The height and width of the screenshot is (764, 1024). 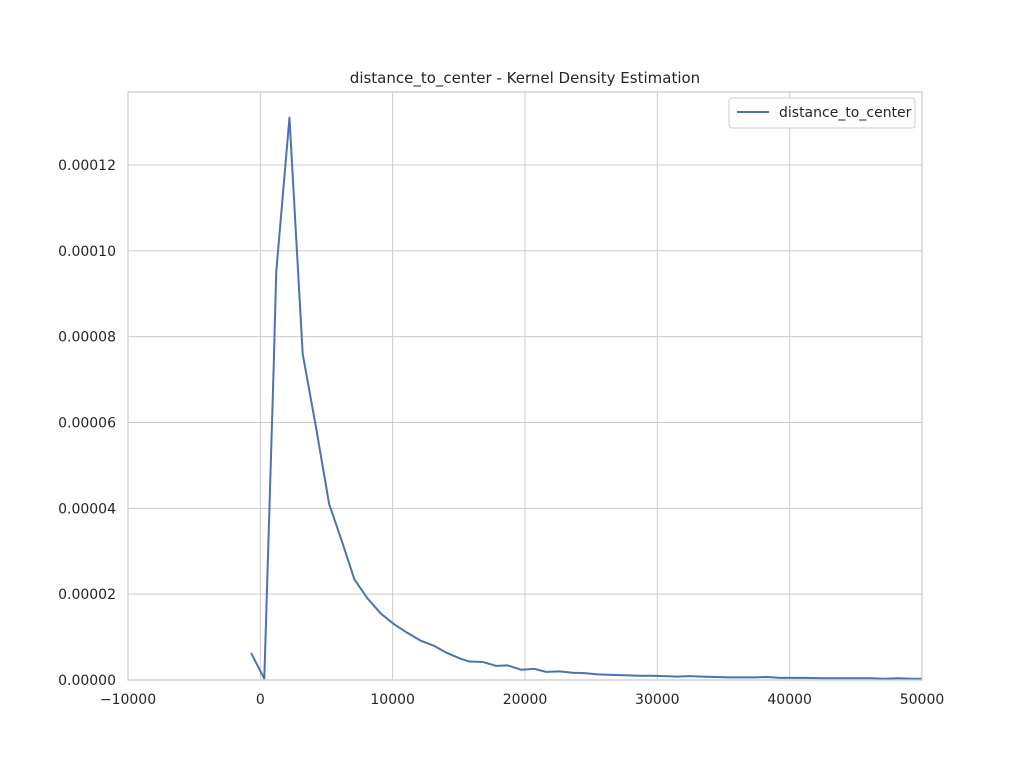 I want to click on y-tick-label: 0.00010, so click(x=87, y=252).